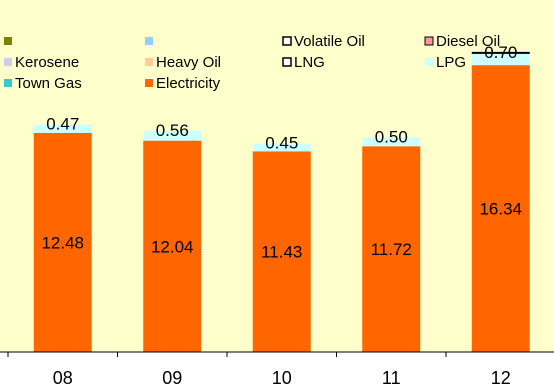 This screenshot has width=554, height=390. I want to click on legend-label: Heavy Oil, so click(188, 62).